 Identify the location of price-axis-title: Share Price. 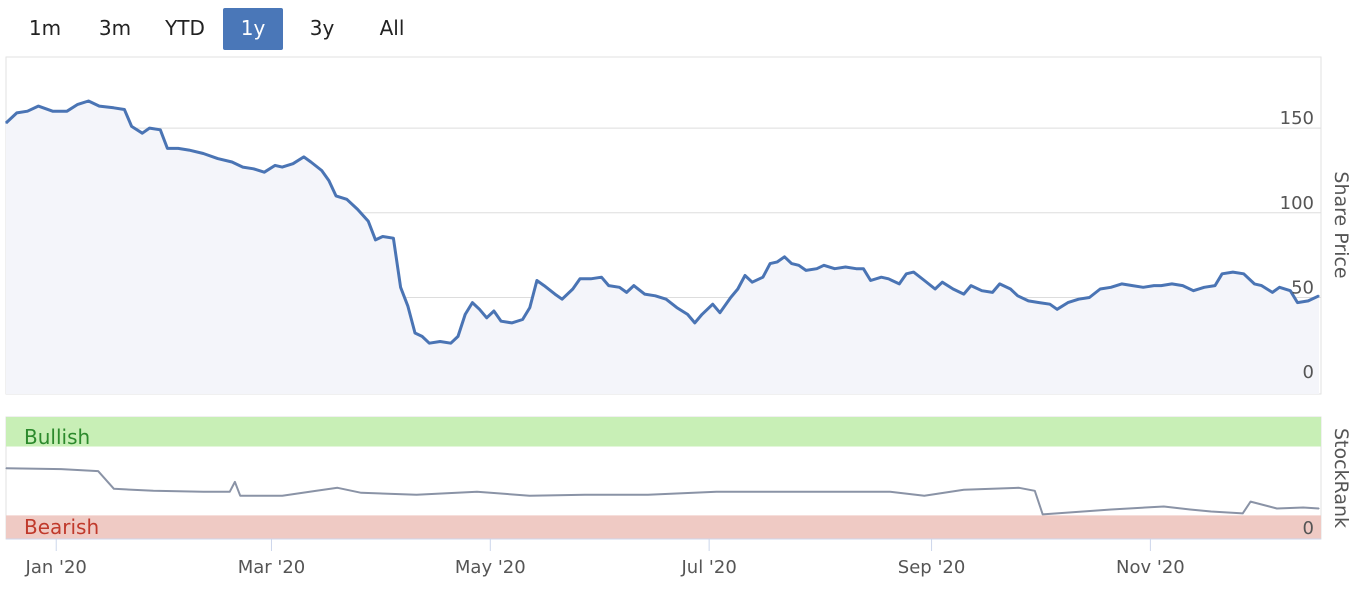
(1341, 224).